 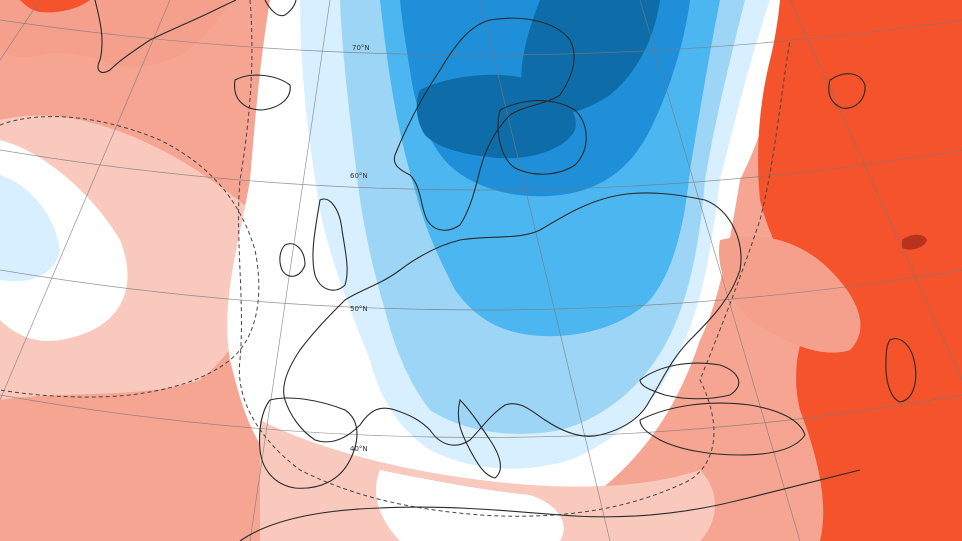 I want to click on coastline-greenland, so click(x=165, y=36).